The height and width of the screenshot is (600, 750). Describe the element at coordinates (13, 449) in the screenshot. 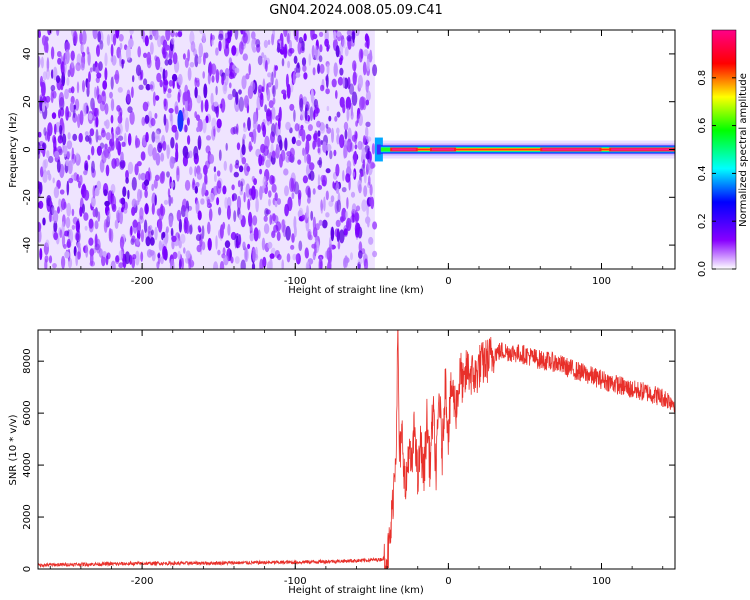

I see `snr-ylabel: SNR (10 * v/v)` at that location.